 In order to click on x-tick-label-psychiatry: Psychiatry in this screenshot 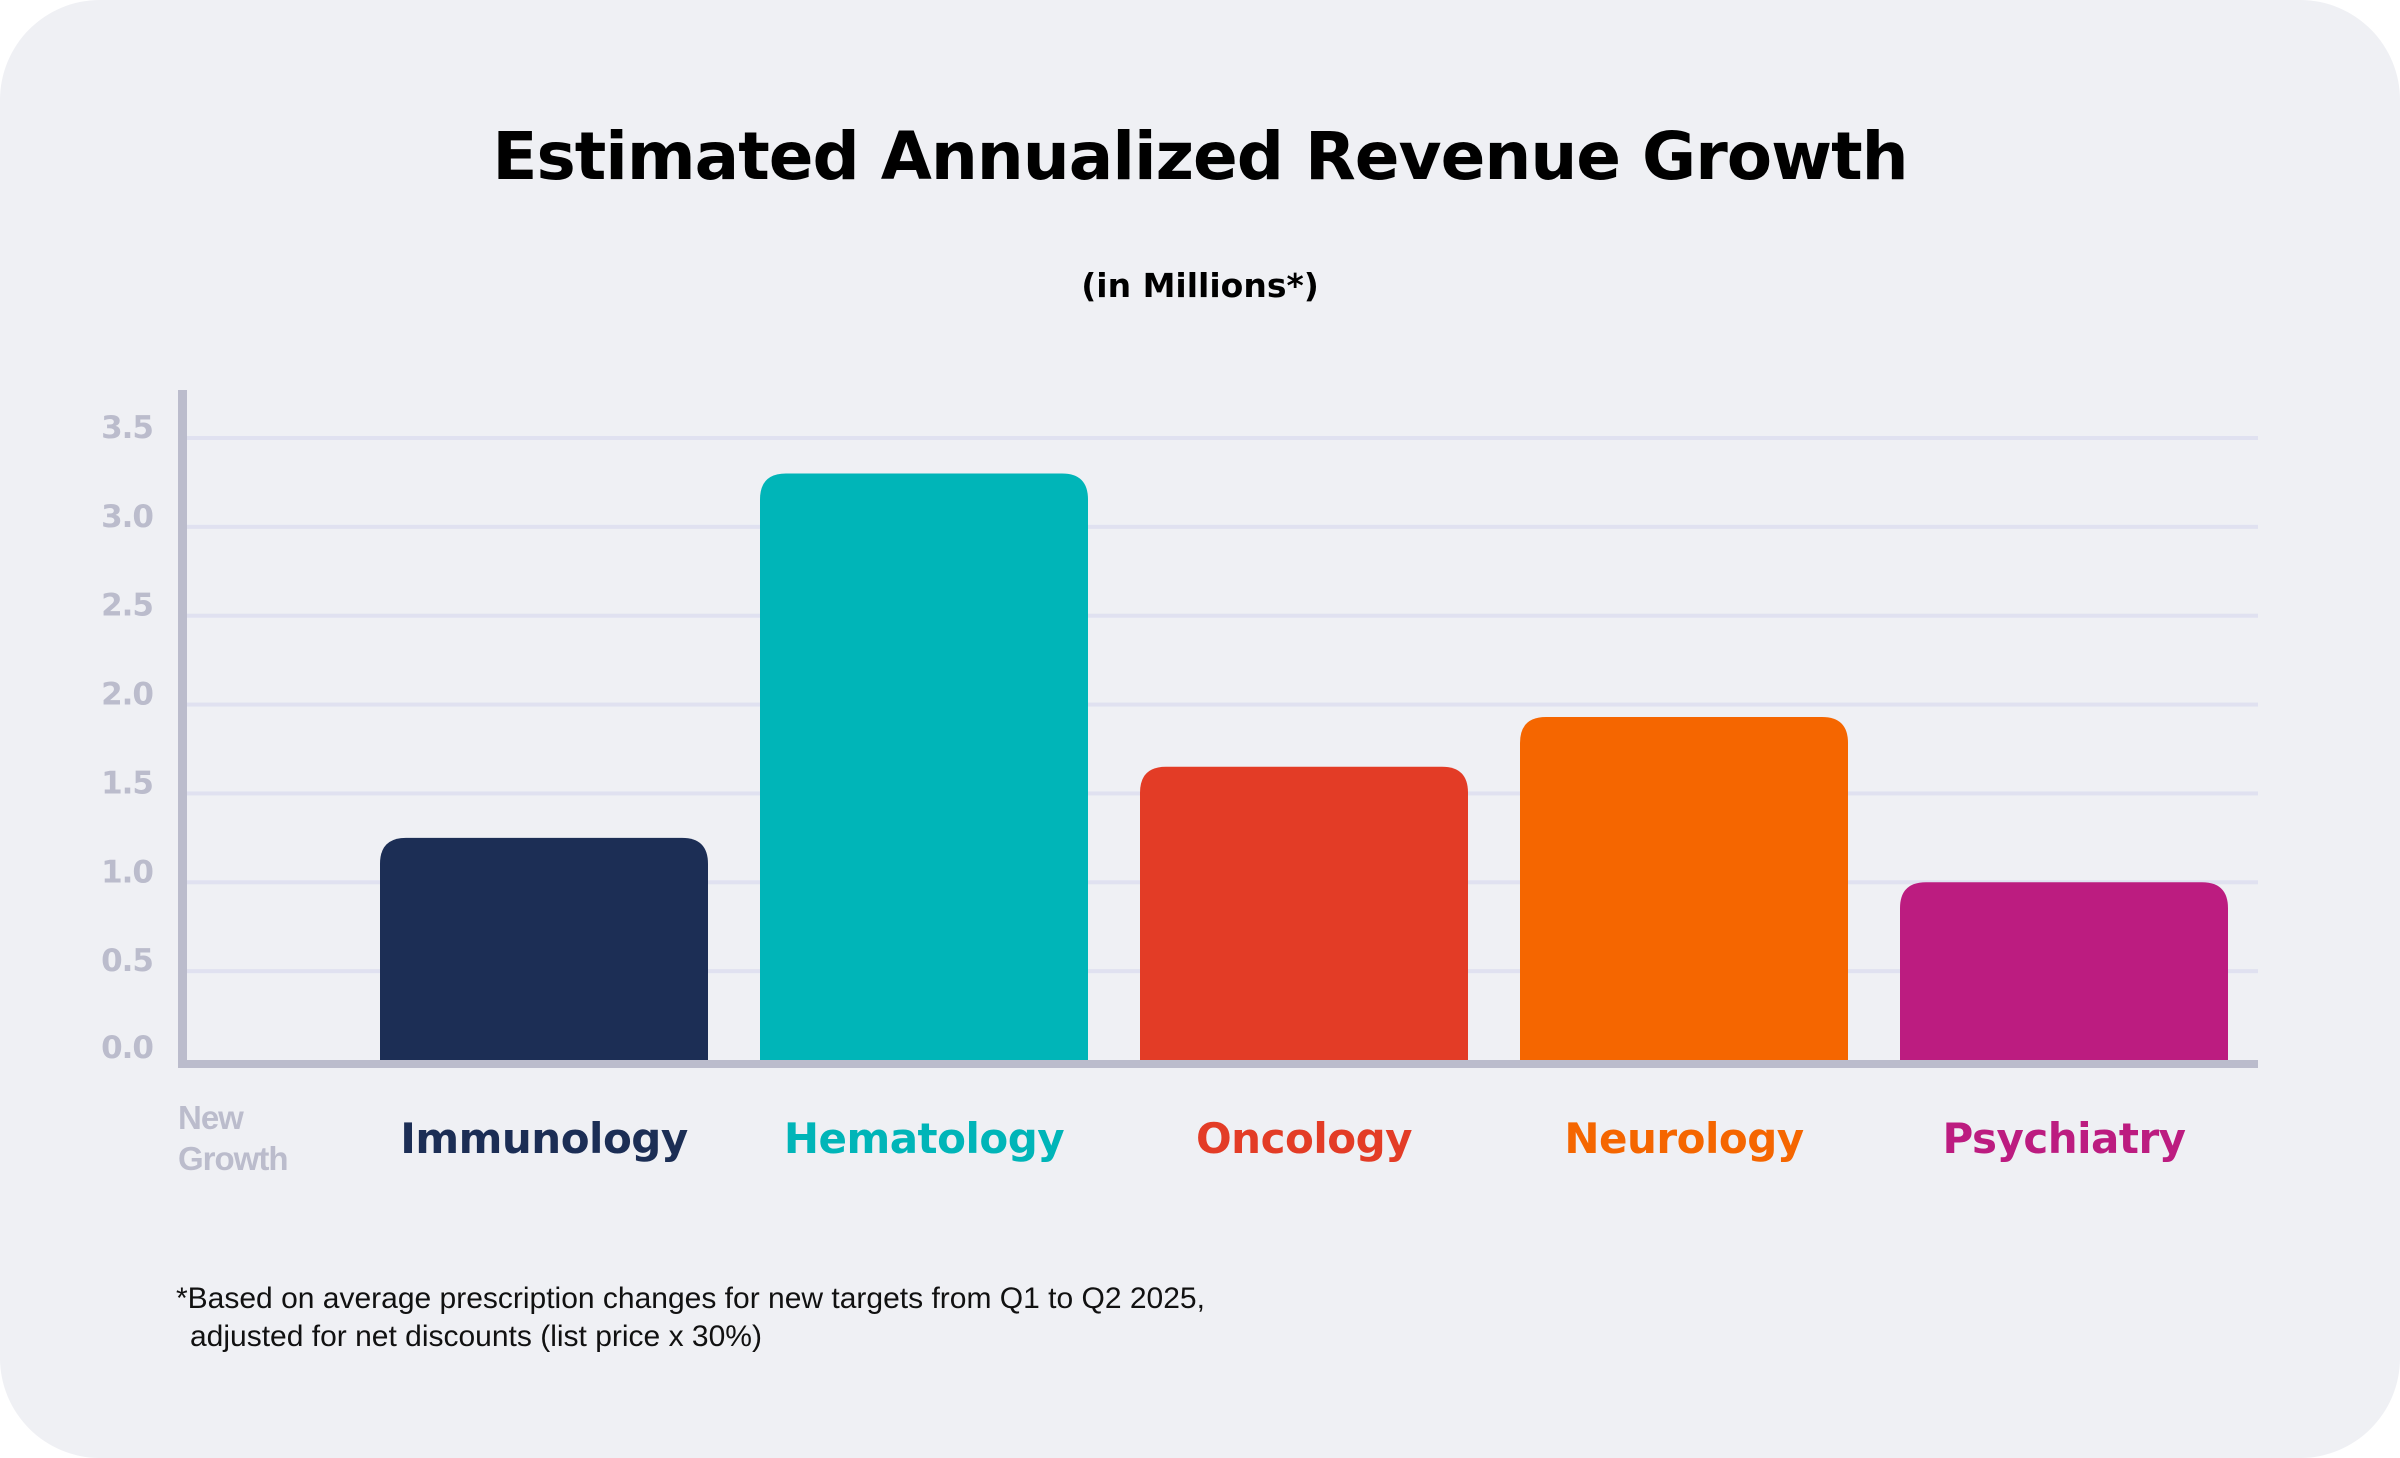, I will do `click(2063, 1138)`.